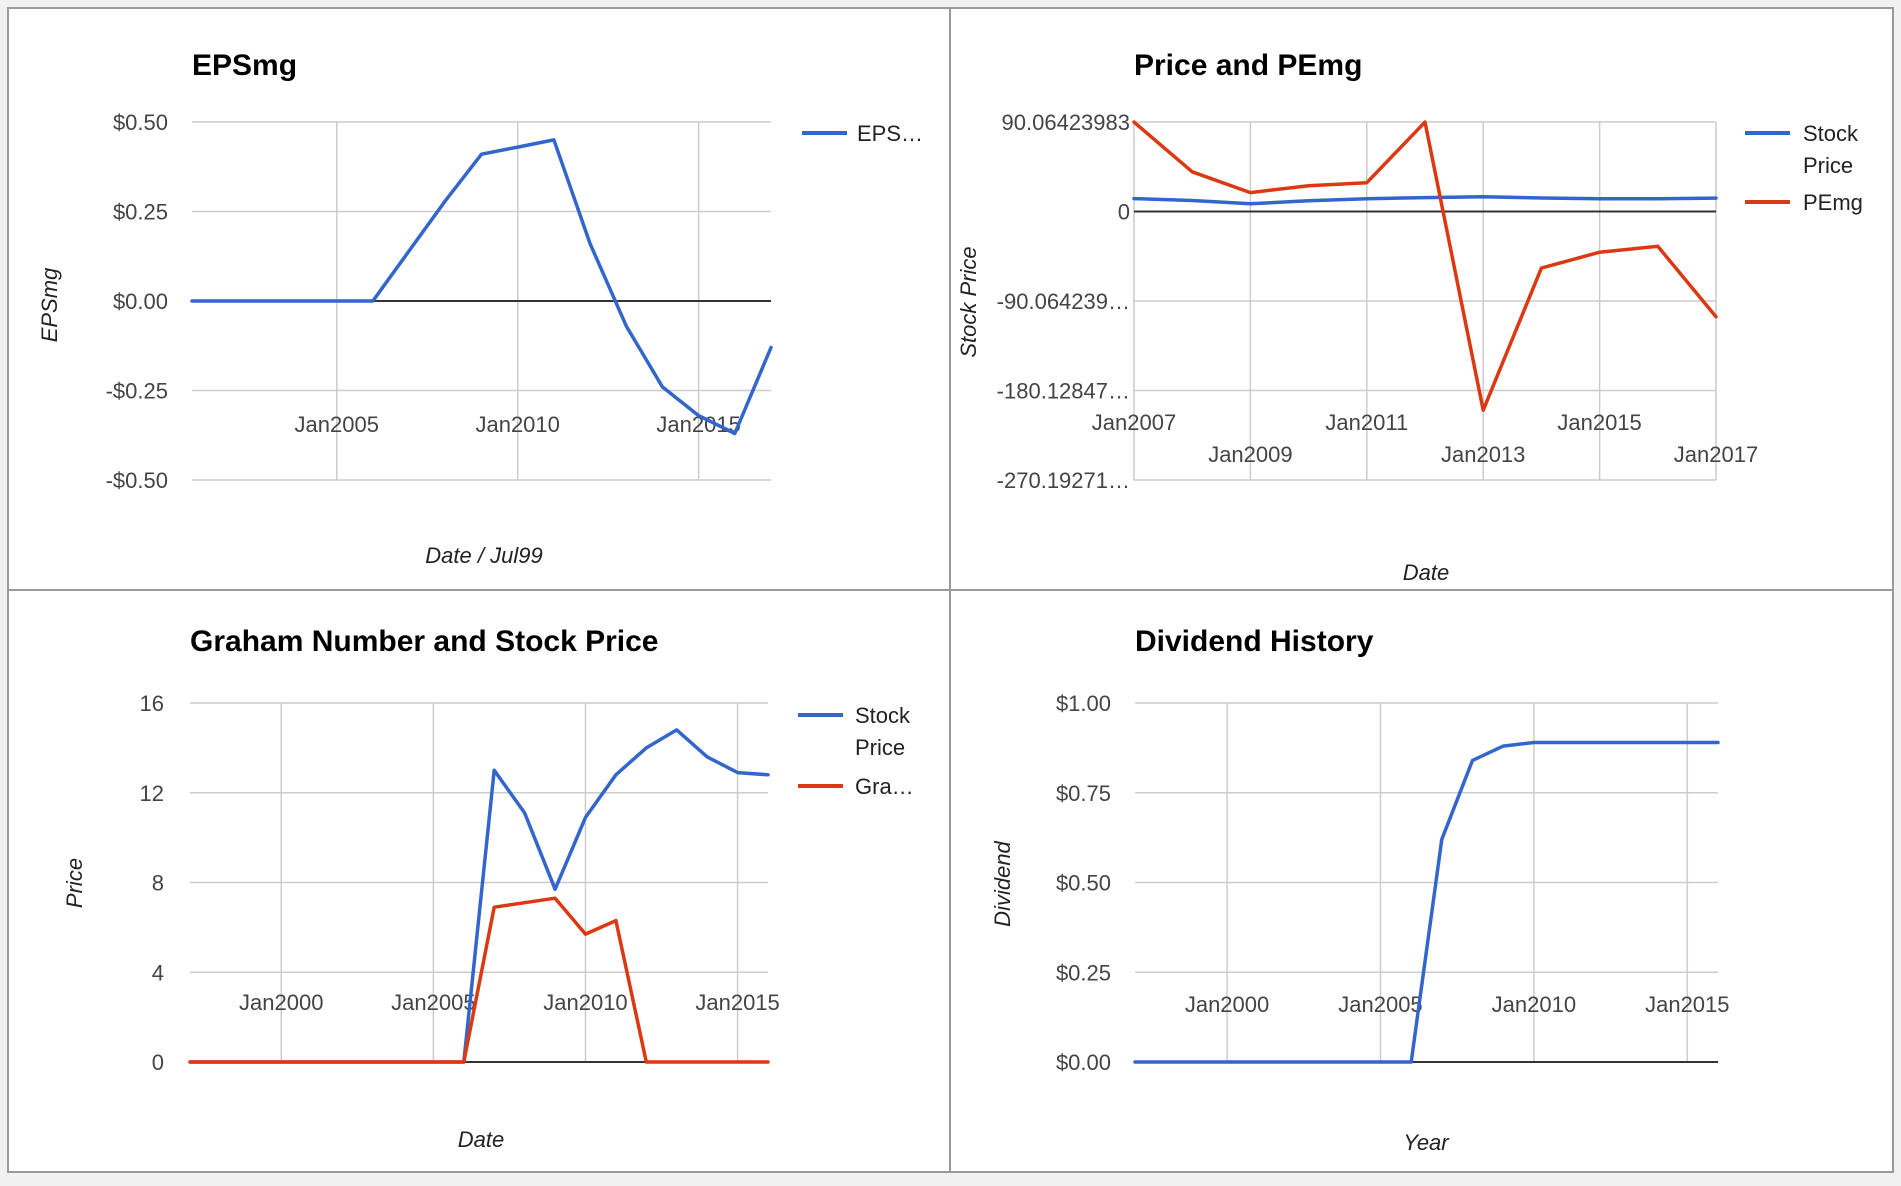 This screenshot has width=1901, height=1186. I want to click on series-line-dividend, so click(1426, 902).